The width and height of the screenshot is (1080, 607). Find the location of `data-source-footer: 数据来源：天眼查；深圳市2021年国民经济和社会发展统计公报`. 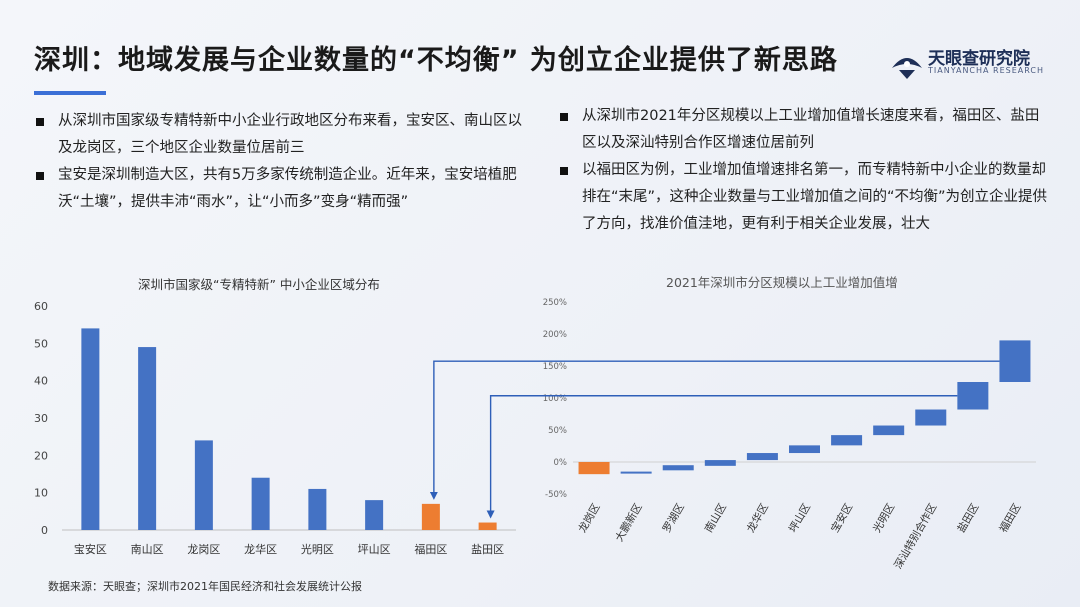

data-source-footer: 数据来源：天眼查；深圳市2021年国民经济和社会发展统计公报 is located at coordinates (205, 586).